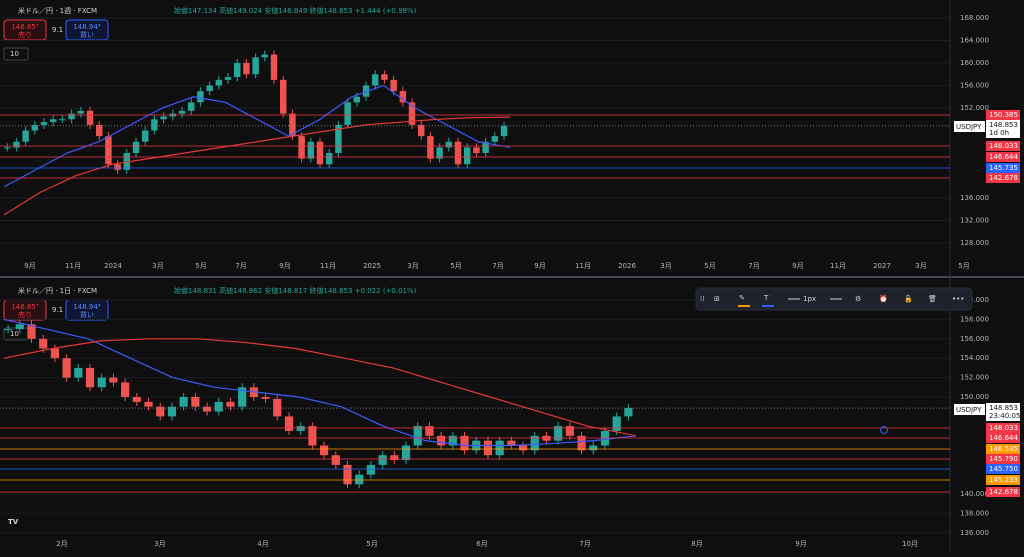 The image size is (1024, 557). Describe the element at coordinates (908, 298) in the screenshot. I see `lock-icon: 🔓` at that location.